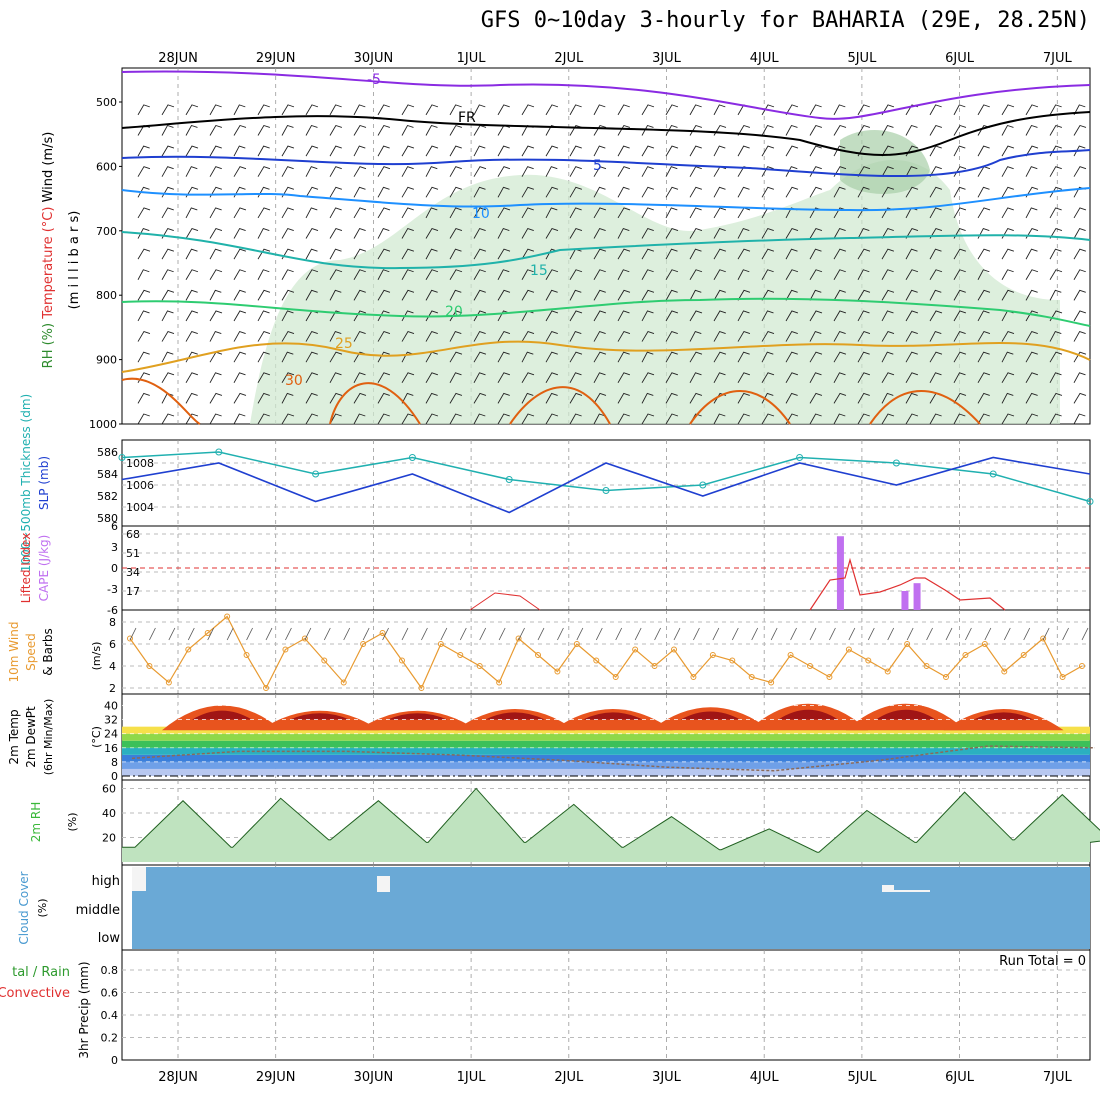  I want to click on temp-tick-label: 0, so click(114, 776).